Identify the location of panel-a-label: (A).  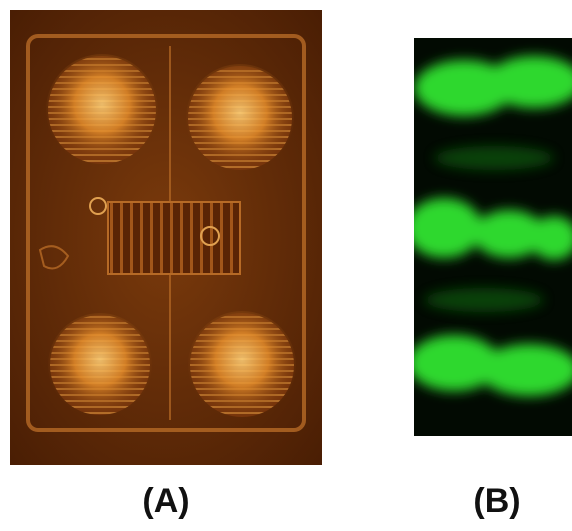
(166, 501).